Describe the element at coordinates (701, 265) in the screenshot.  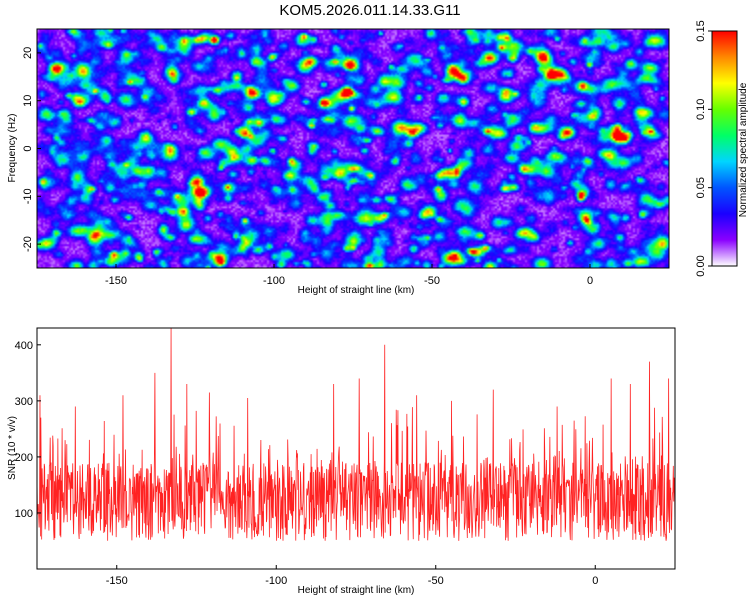
I see `colorbar-tick-label: 0.00` at that location.